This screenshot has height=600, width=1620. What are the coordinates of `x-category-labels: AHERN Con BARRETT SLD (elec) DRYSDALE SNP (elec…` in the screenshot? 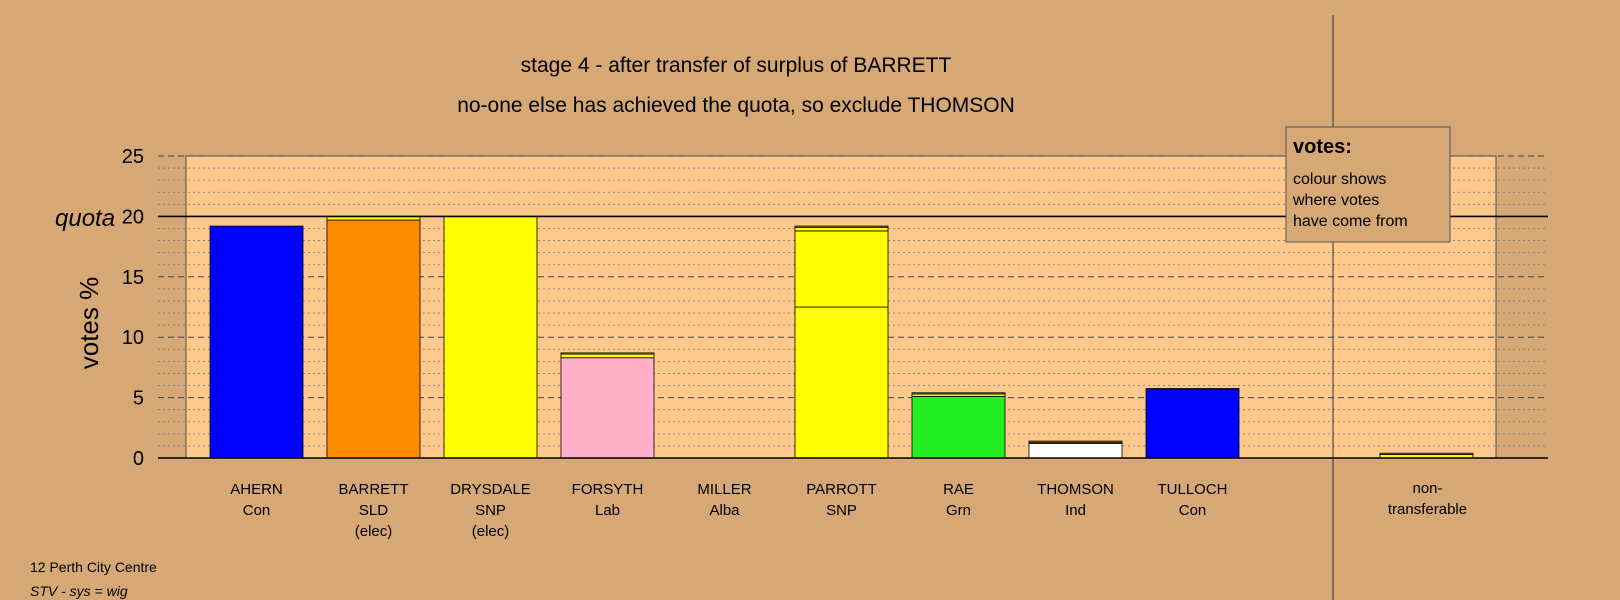 It's located at (848, 510).